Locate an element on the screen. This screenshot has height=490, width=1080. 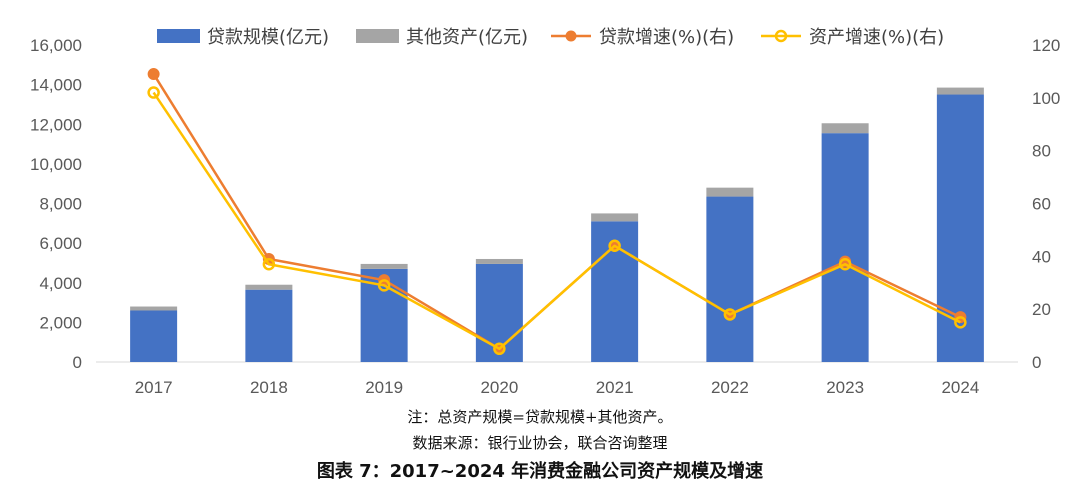
y-left-tick-label: 16,000 is located at coordinates (56, 45).